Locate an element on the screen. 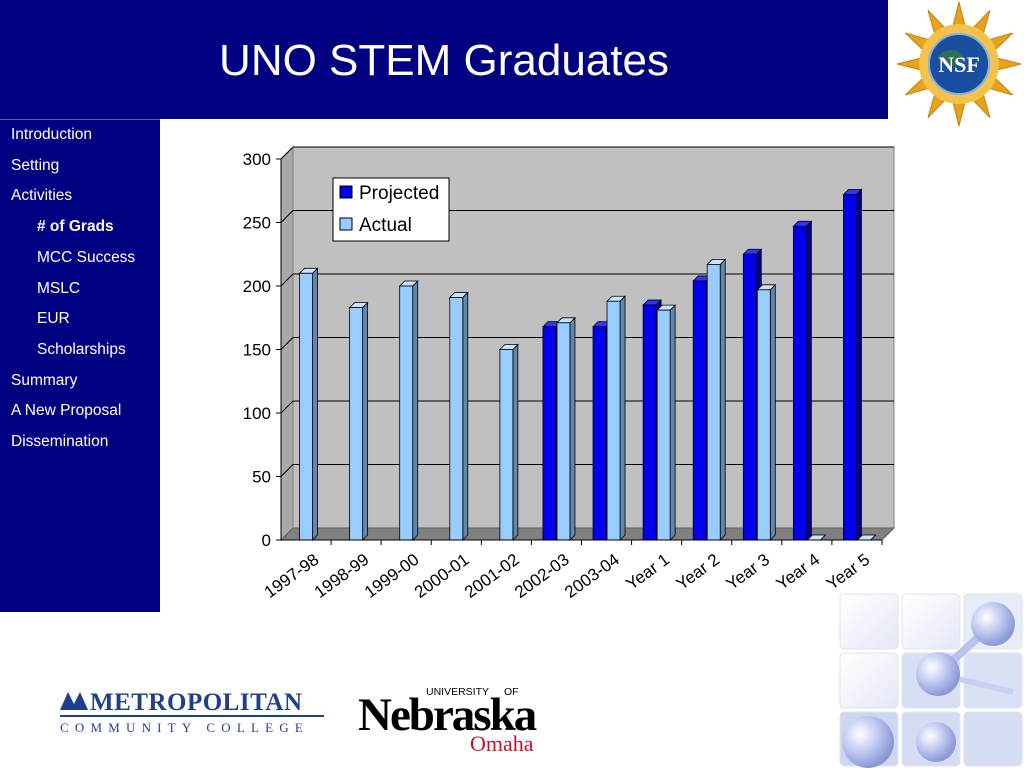 This screenshot has height=768, width=1024. y-tick-label: 150 is located at coordinates (257, 350).